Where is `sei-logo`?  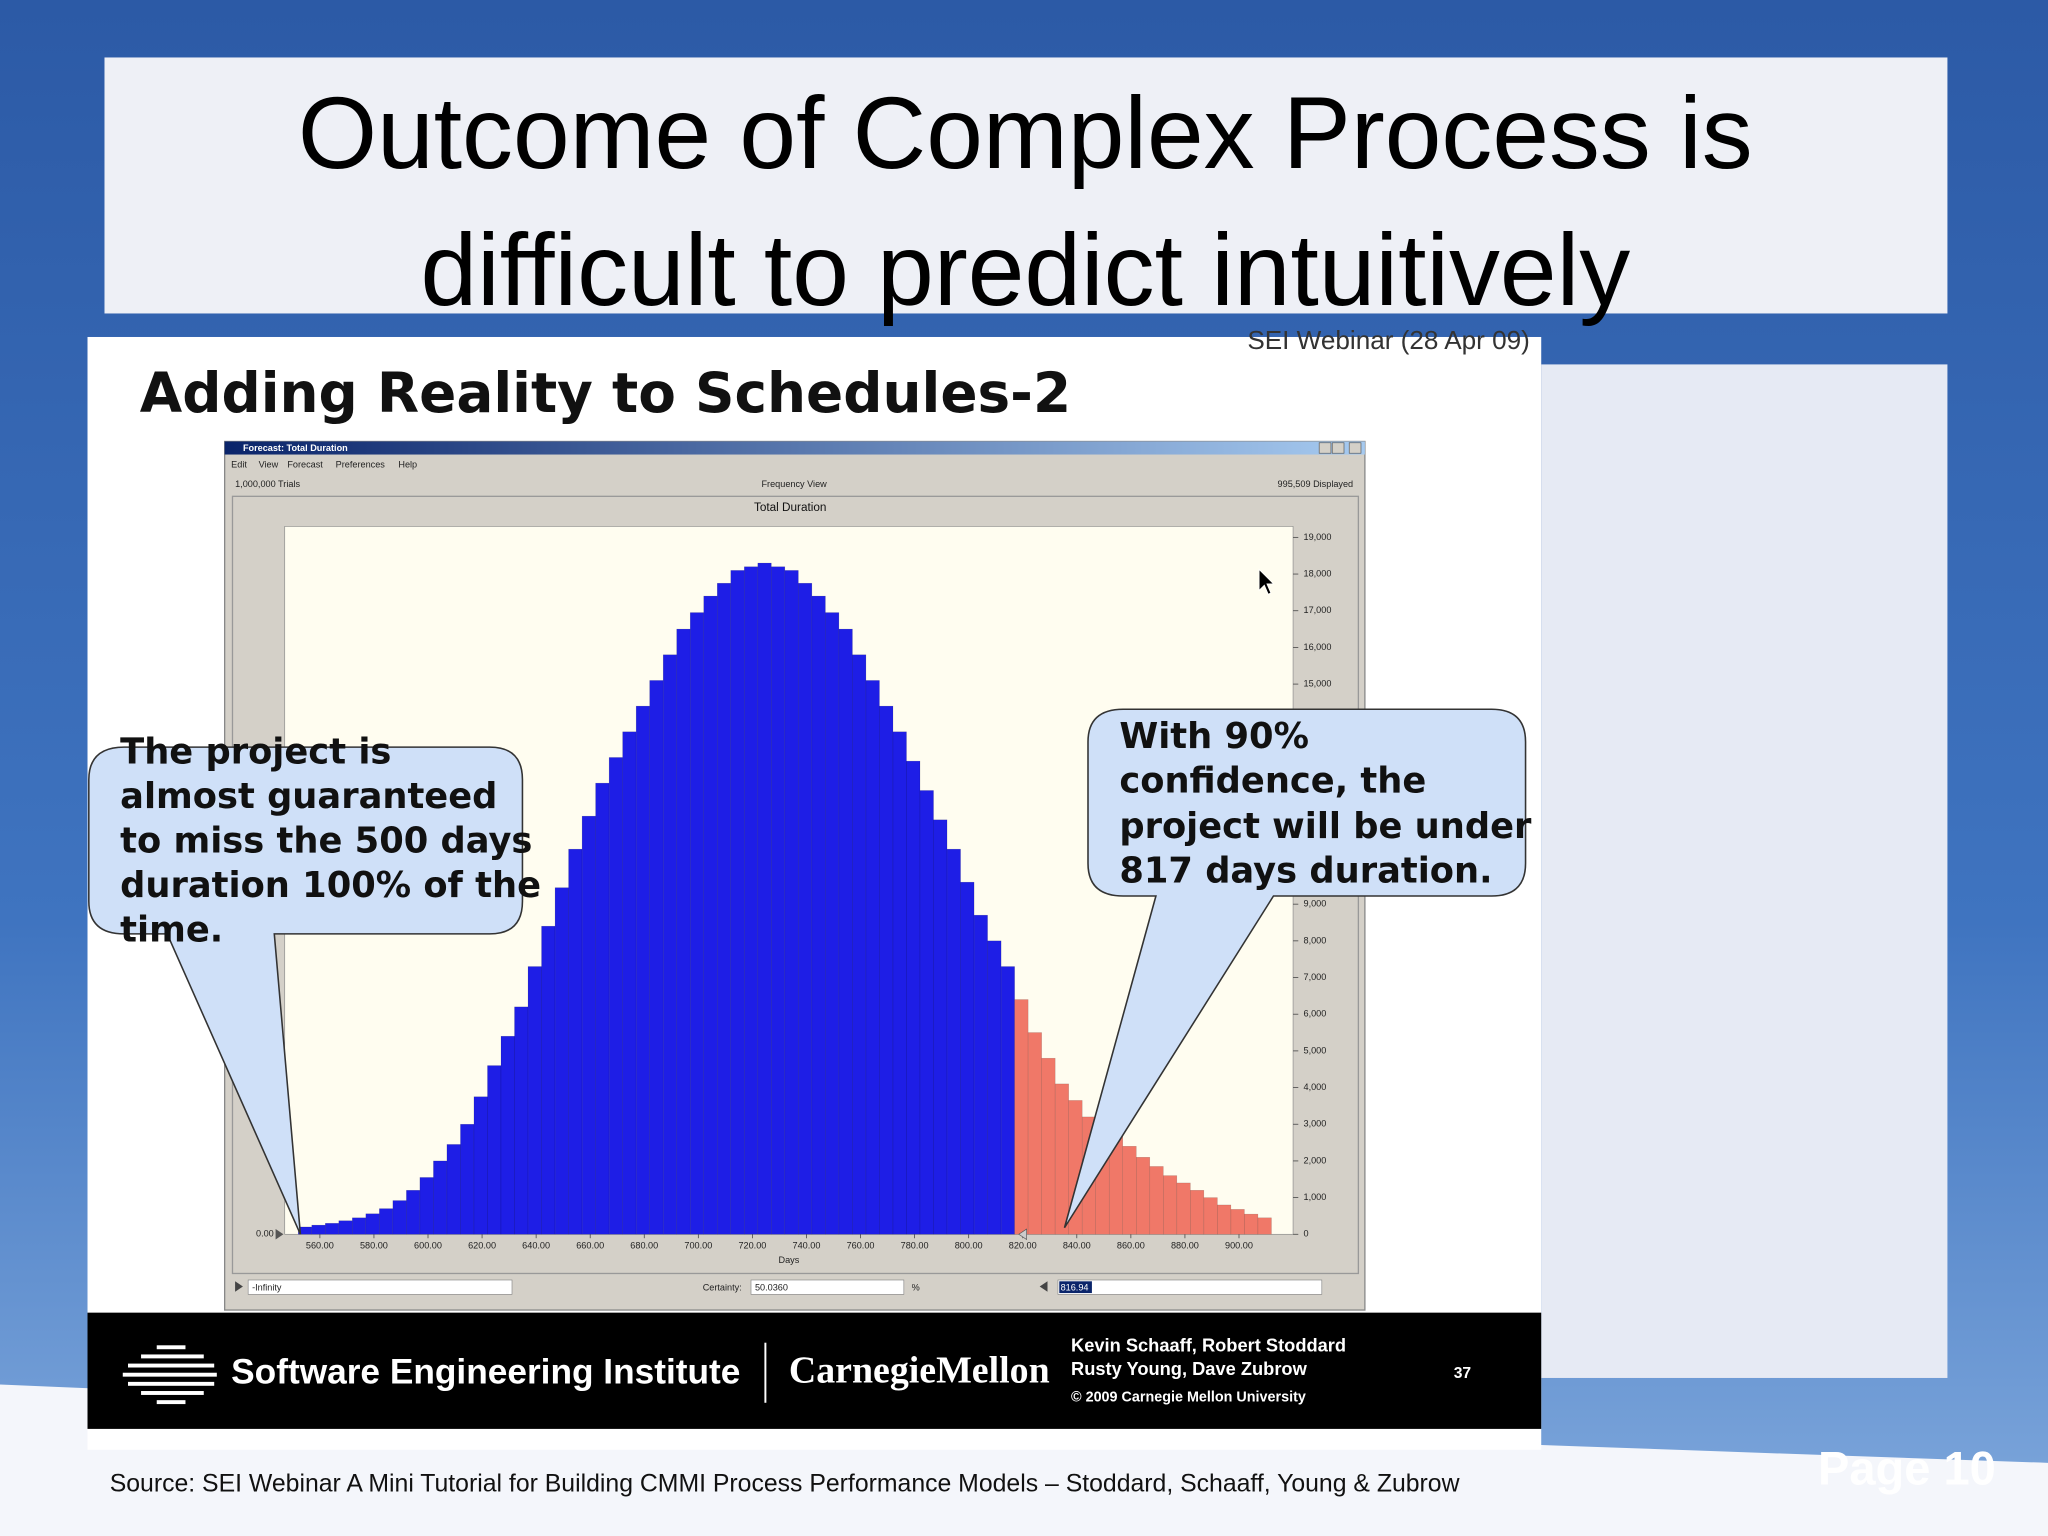
sei-logo is located at coordinates (169, 1375).